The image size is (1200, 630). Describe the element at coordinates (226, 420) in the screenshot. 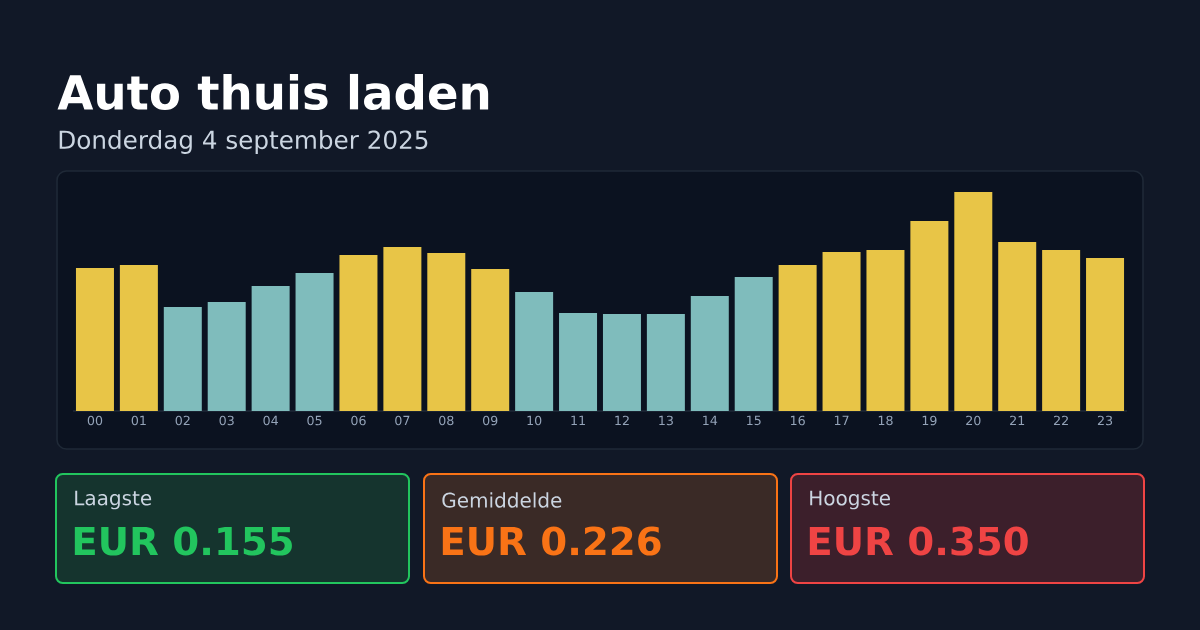

I see `x-tick-label: 03` at that location.